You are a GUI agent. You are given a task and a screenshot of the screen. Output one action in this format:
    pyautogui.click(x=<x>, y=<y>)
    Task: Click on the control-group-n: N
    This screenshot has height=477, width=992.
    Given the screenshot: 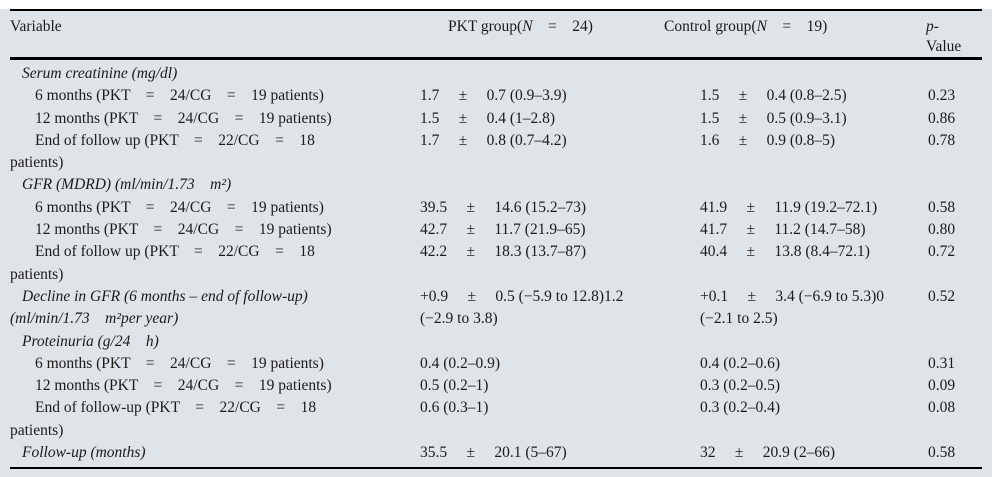 What is the action you would take?
    pyautogui.click(x=761, y=26)
    